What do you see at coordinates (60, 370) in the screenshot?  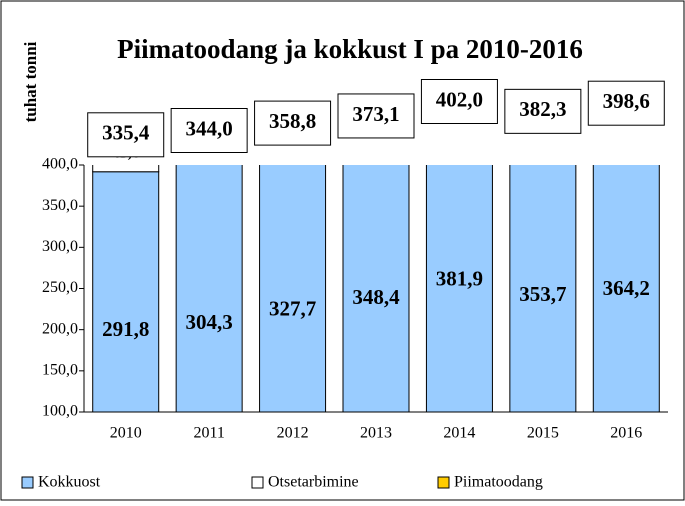 I see `y-tick-label: 150,0` at bounding box center [60, 370].